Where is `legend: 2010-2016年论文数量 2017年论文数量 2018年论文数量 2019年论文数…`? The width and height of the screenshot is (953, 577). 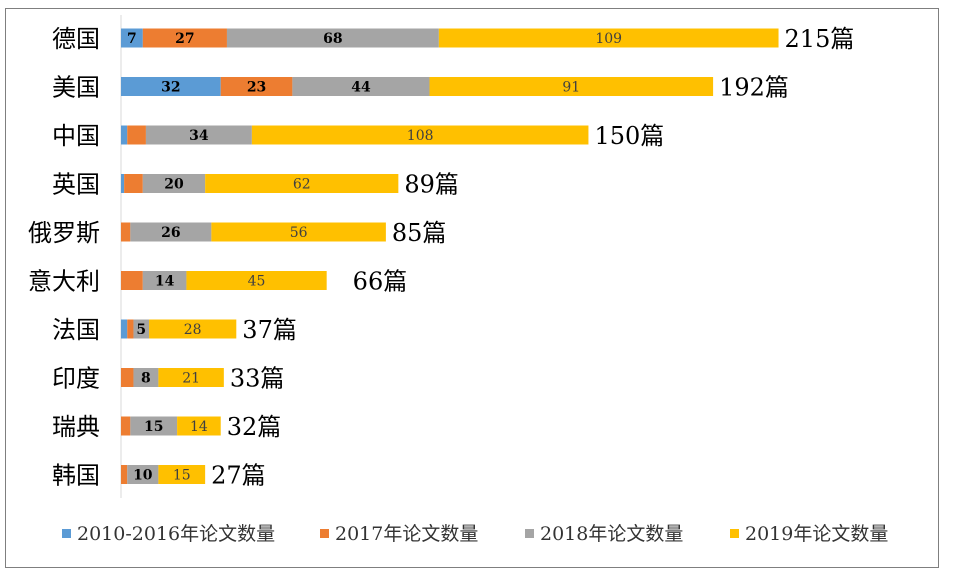
legend: 2010-2016年论文数量 2017年论文数量 2018年论文数量 2019年论文数… is located at coordinates (475, 534).